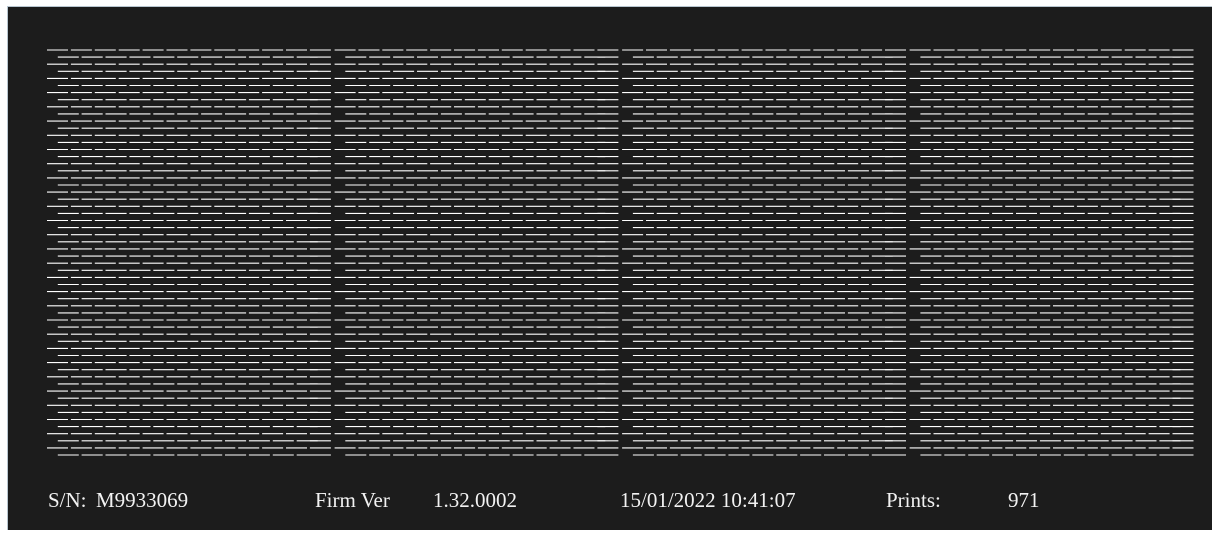  Describe the element at coordinates (913, 500) in the screenshot. I see `prints-label: Prints:` at that location.